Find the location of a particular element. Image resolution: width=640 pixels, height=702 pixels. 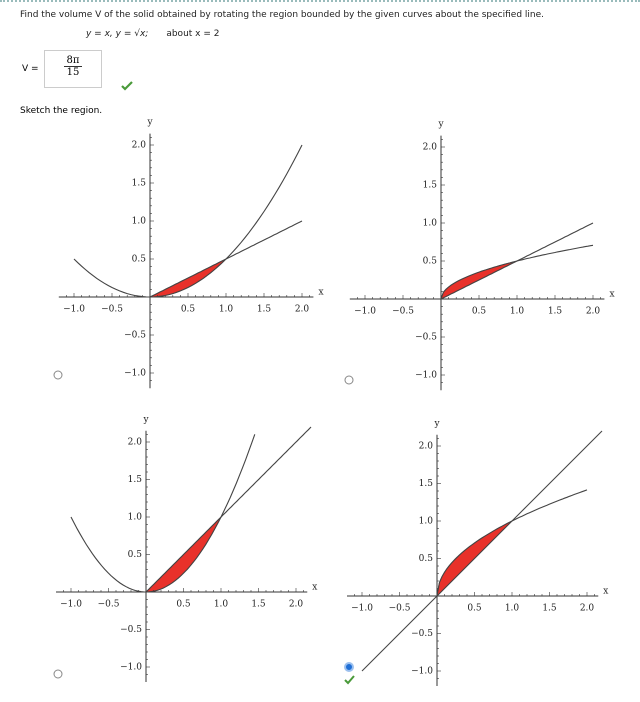

curves: y = x, y = √x; is located at coordinates (117, 34).